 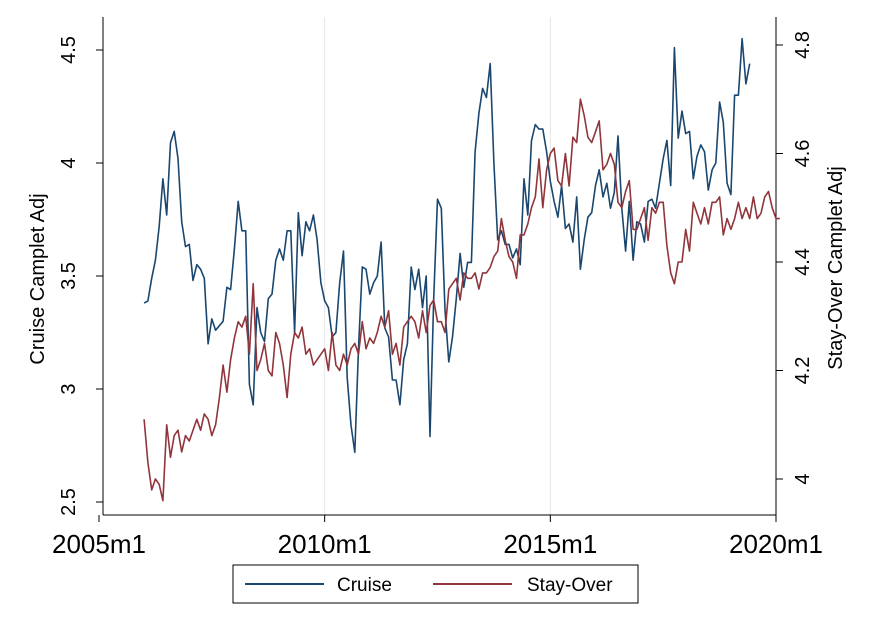 I want to click on y-left-tick-label: 4, so click(x=69, y=162).